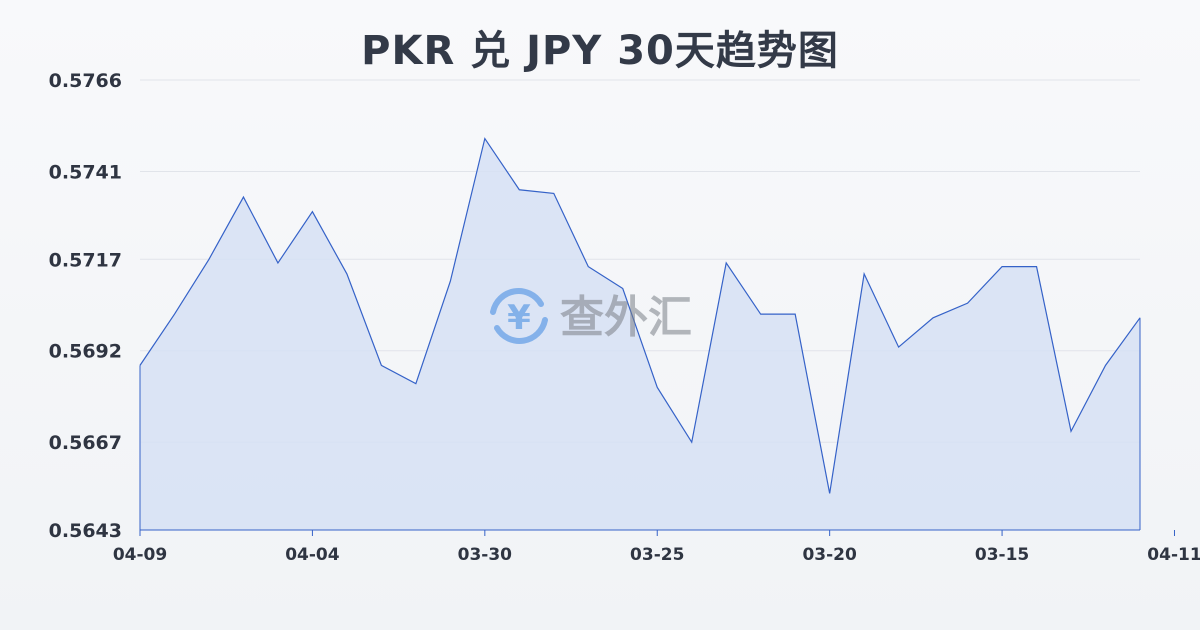 This screenshot has width=1200, height=630. Describe the element at coordinates (85, 443) in the screenshot. I see `y-tick-label: 0.5667` at that location.